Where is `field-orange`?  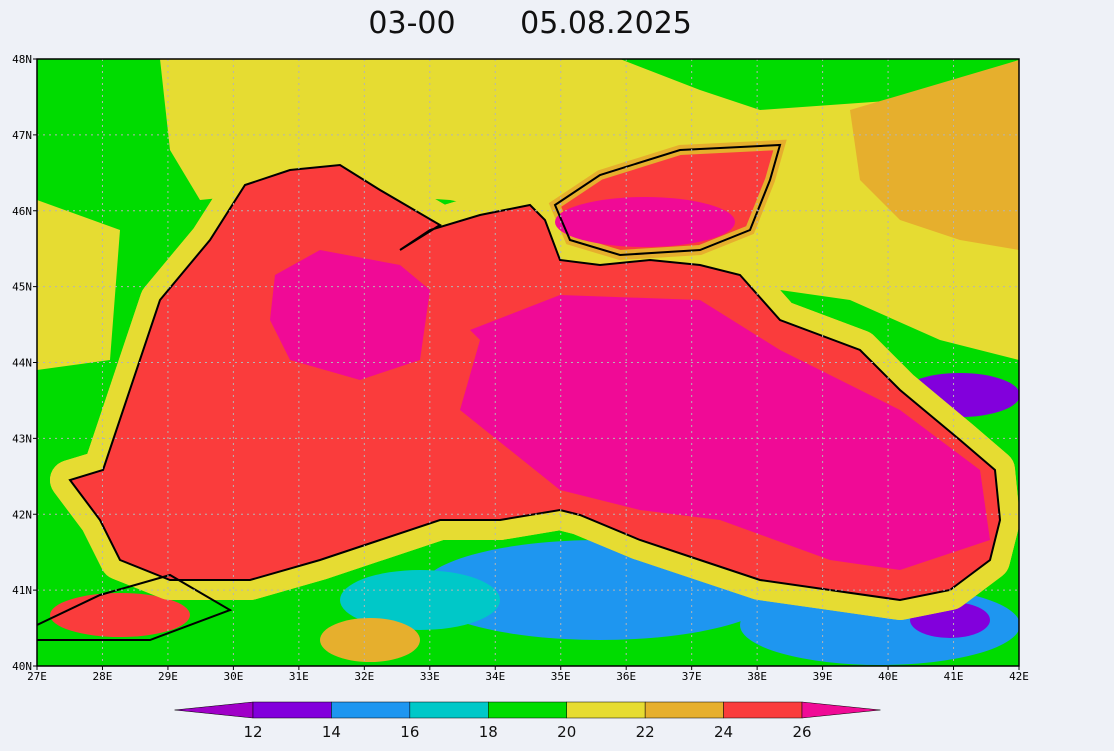
field-orange is located at coordinates (934, 155).